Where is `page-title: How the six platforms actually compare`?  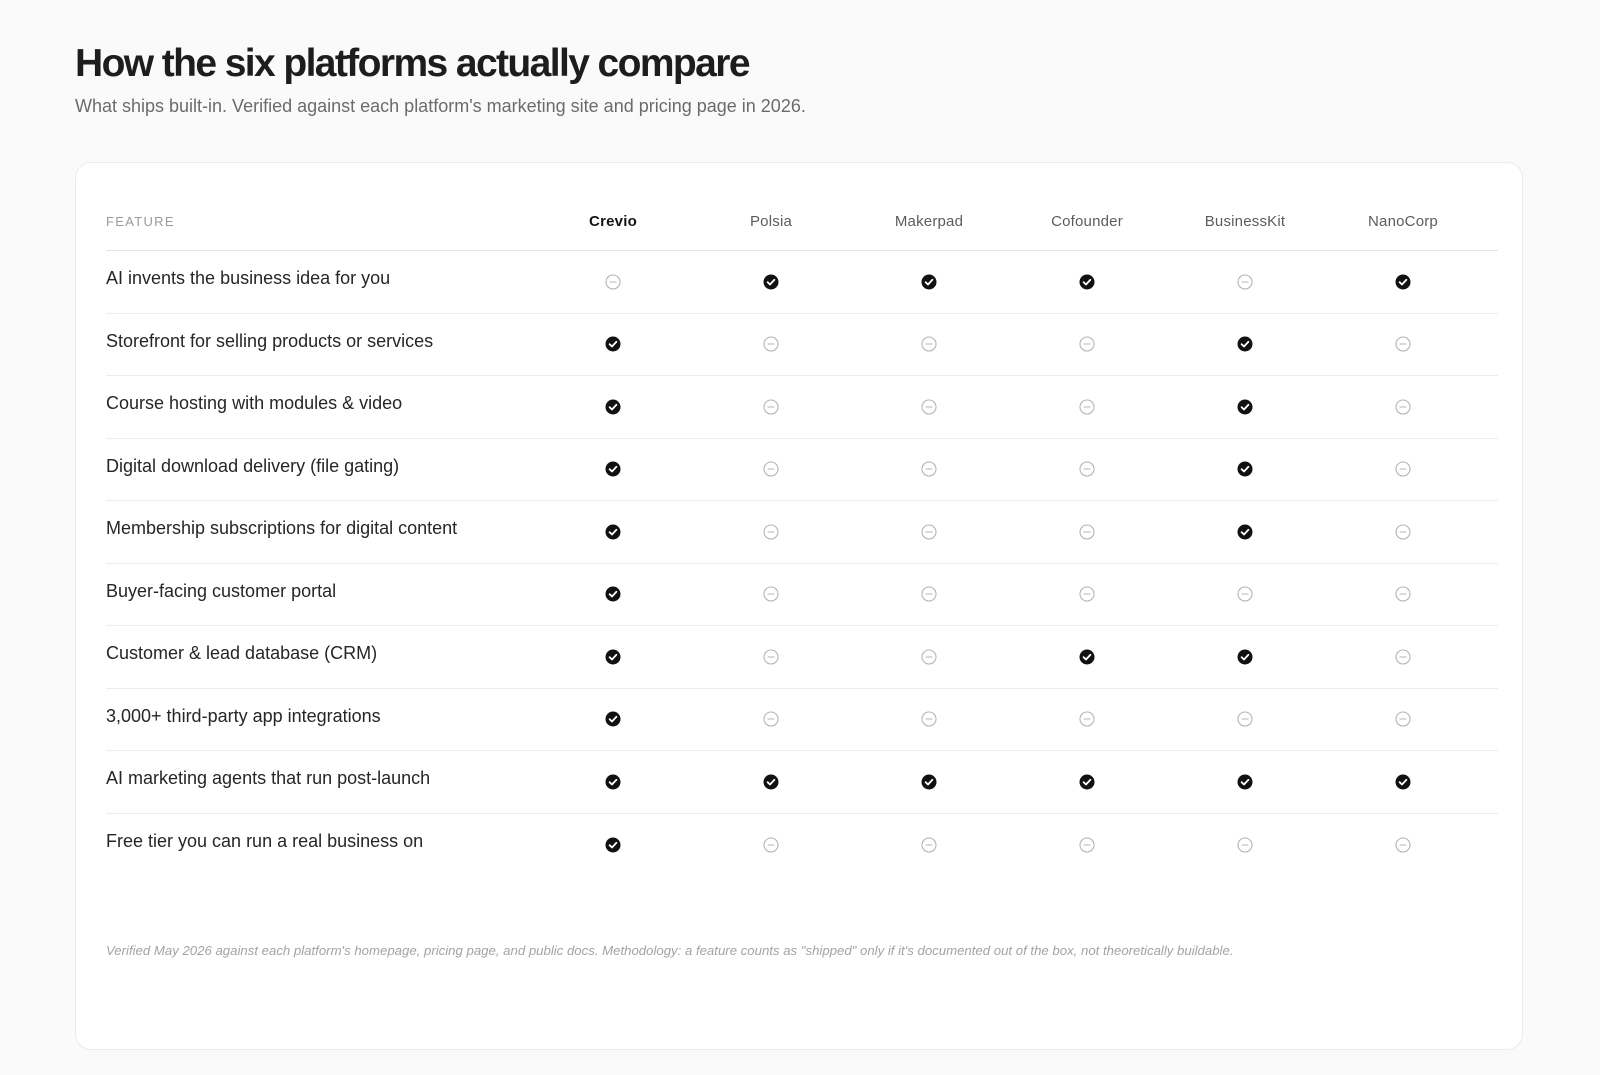 page-title: How the six platforms actually compare is located at coordinates (413, 63).